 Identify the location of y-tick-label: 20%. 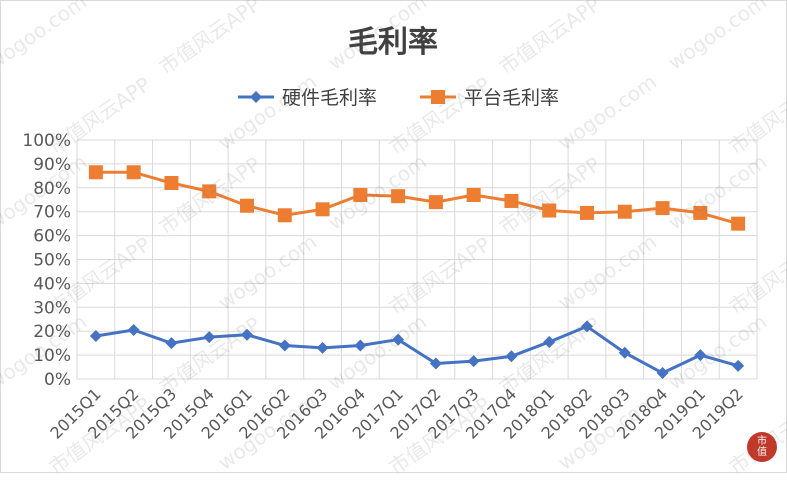
(52, 332).